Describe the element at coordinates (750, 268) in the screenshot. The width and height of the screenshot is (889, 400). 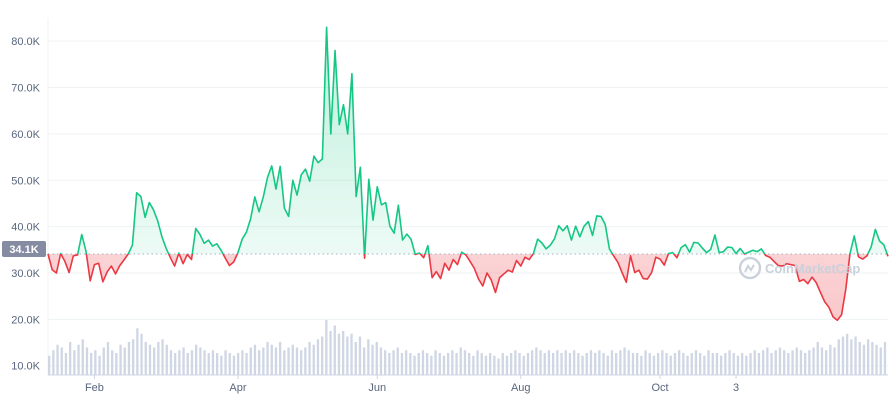
I see `coinmarketcap-logo-icon` at that location.